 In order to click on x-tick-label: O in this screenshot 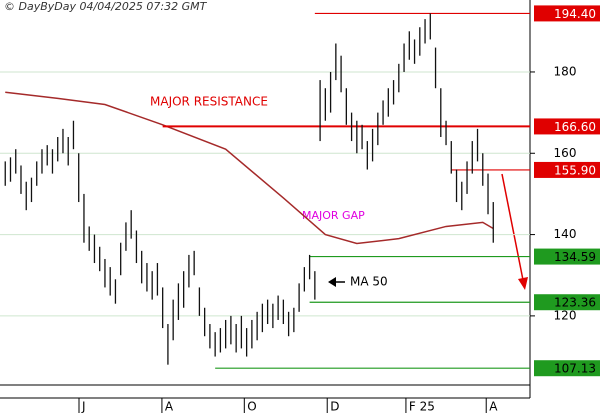, I will do `click(251, 406)`.